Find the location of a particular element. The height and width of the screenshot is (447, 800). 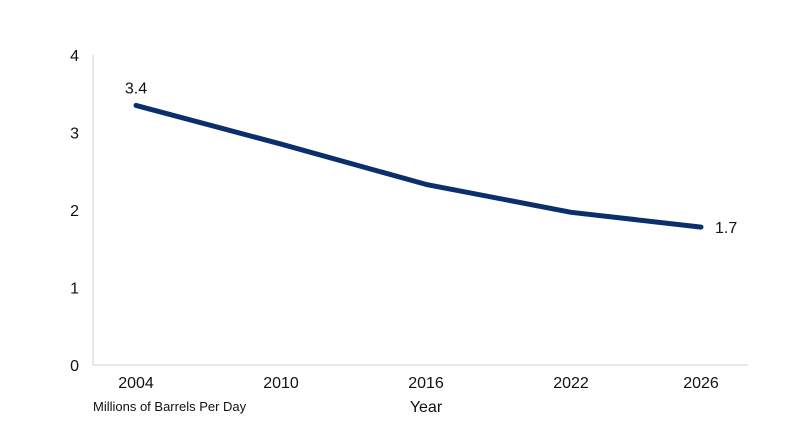

data-label: 1.7 is located at coordinates (726, 228).